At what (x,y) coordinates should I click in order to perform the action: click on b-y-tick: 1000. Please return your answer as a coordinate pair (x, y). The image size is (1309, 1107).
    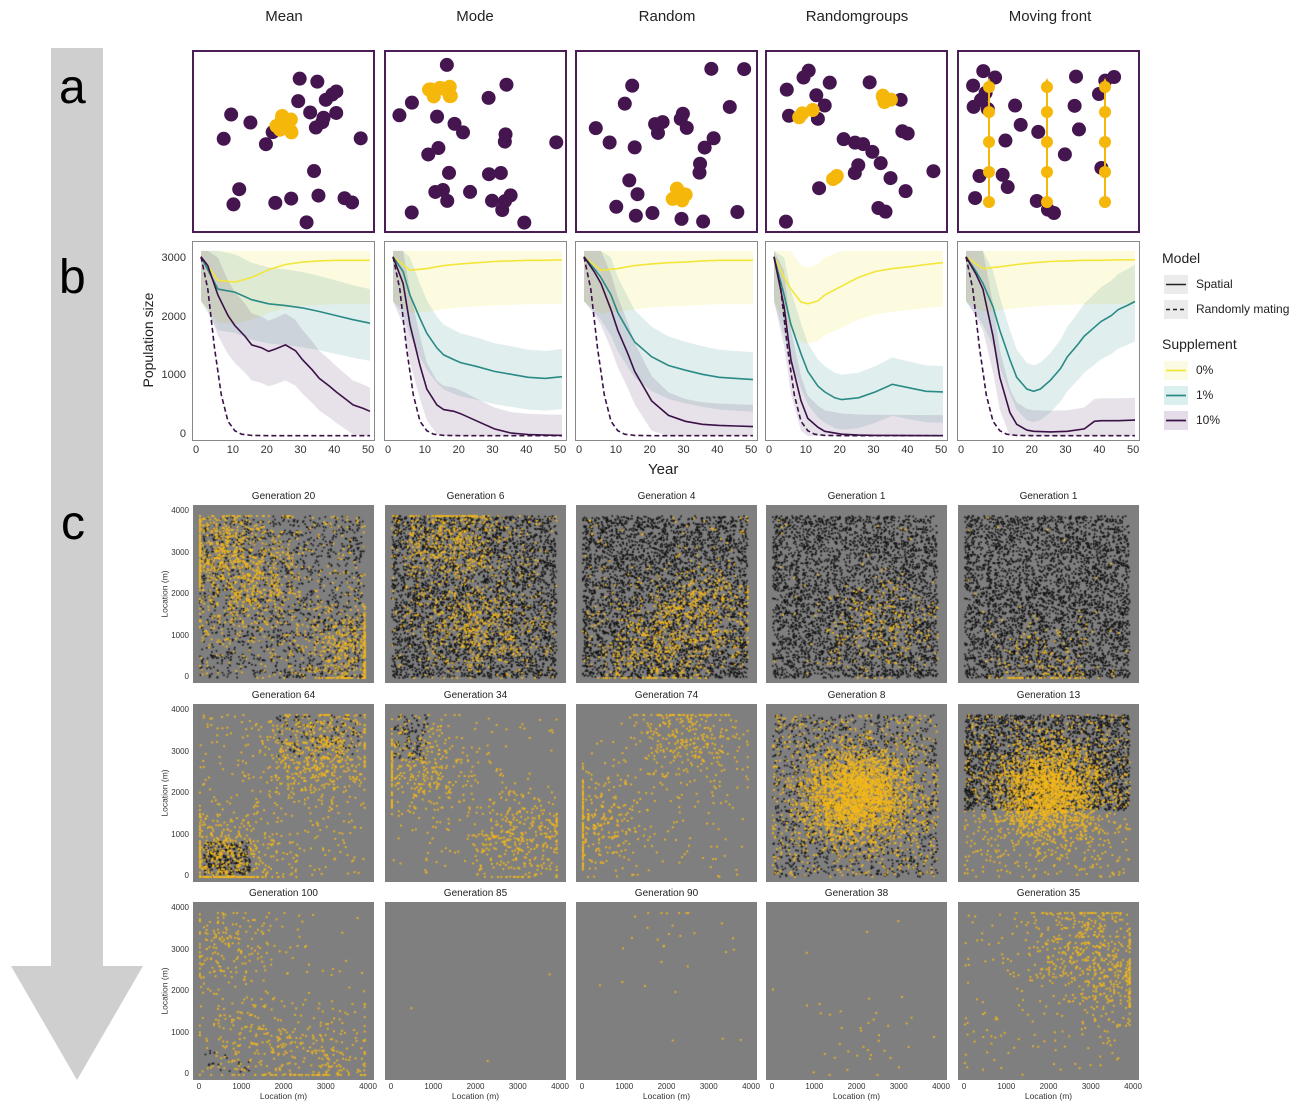
    Looking at the image, I should click on (173, 375).